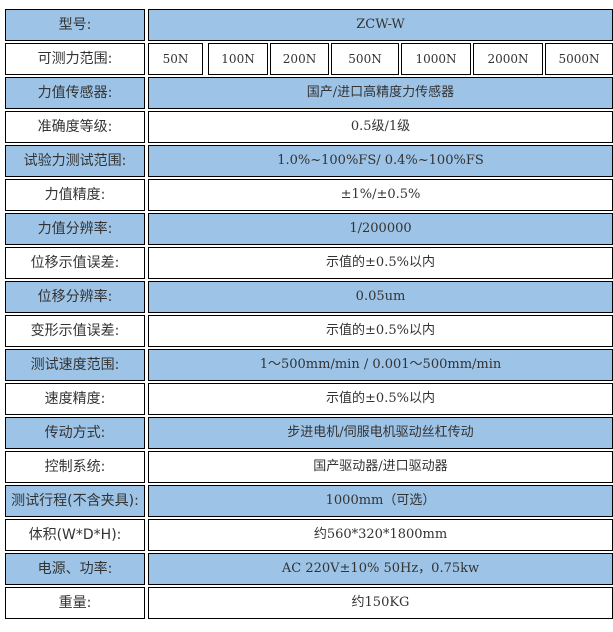 The height and width of the screenshot is (632, 613). What do you see at coordinates (380, 161) in the screenshot?
I see `spec-value: 1.0%~100%FS/ 0.4%~100%FS` at bounding box center [380, 161].